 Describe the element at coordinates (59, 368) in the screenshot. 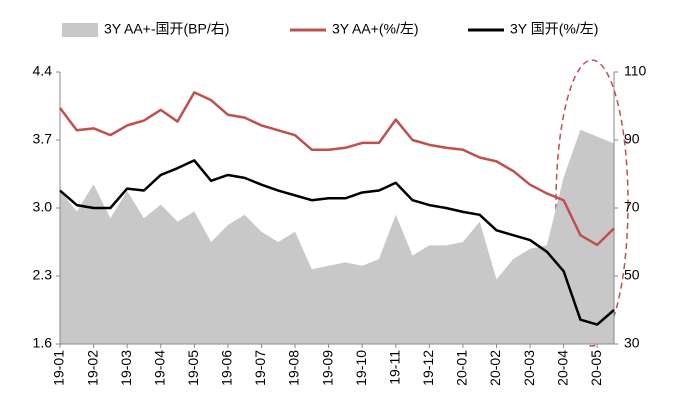

I see `x-tick-label: 19-01` at that location.